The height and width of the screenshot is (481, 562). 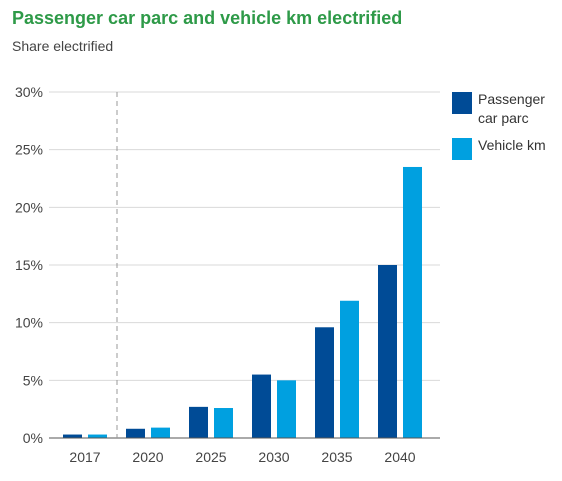 I want to click on y-tick: 10%, so click(x=29, y=323).